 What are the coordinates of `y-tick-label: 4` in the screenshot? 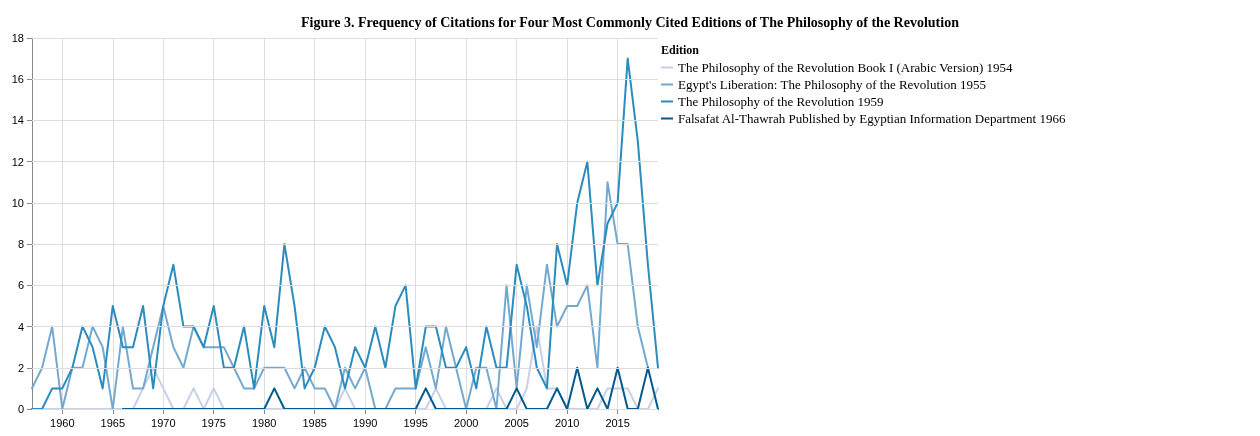 It's located at (20, 326).